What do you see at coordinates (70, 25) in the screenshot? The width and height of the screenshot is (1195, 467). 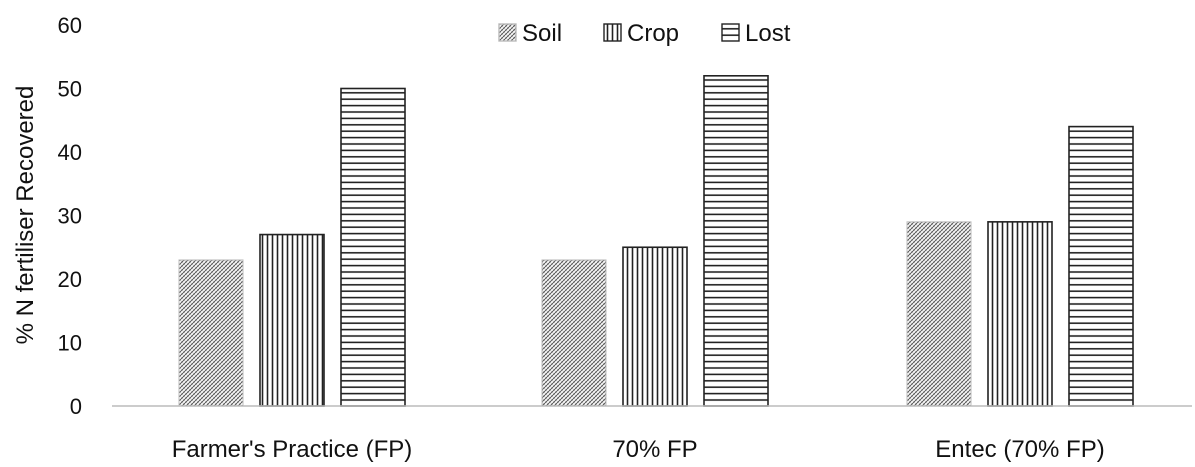 I see `y-tick-label: 60` at bounding box center [70, 25].